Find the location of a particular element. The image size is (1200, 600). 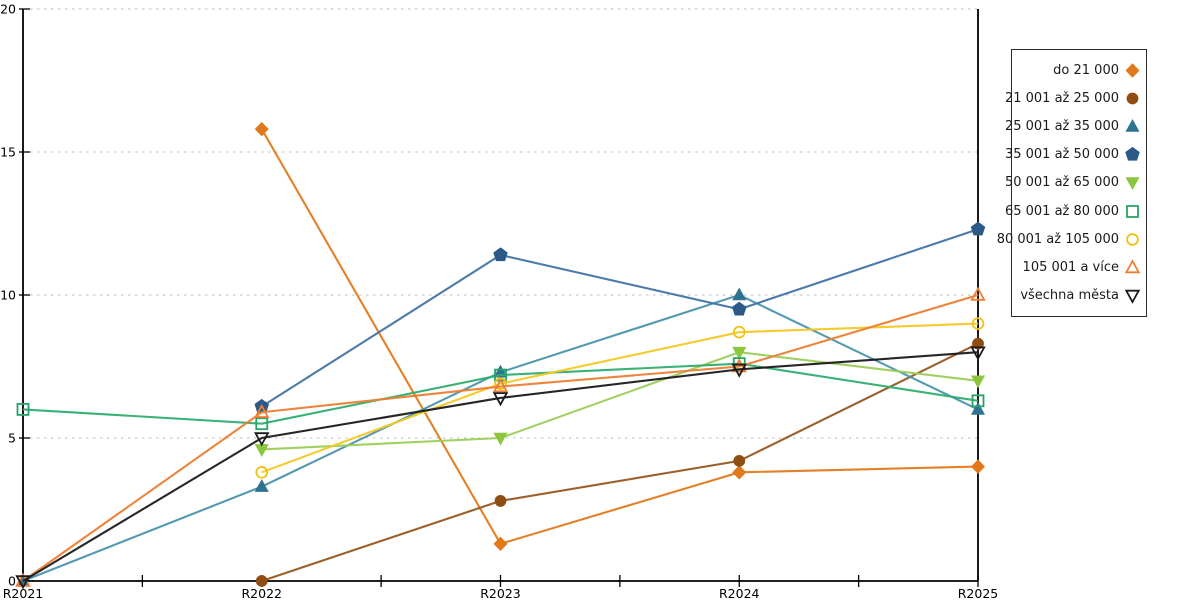

diamond-legend-marker-icon is located at coordinates (1132, 70).